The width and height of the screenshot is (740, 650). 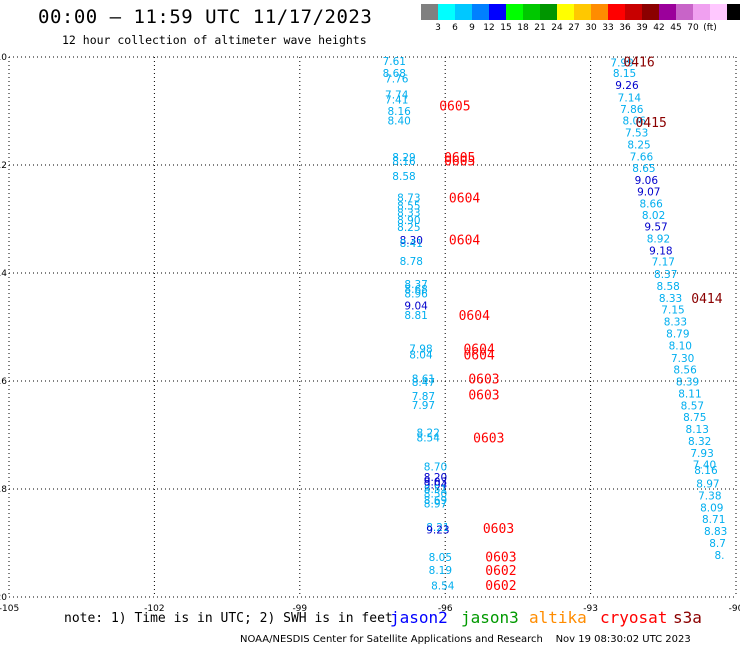 What do you see at coordinates (437, 528) in the screenshot?
I see `wave-height-value: 8.21` at bounding box center [437, 528].